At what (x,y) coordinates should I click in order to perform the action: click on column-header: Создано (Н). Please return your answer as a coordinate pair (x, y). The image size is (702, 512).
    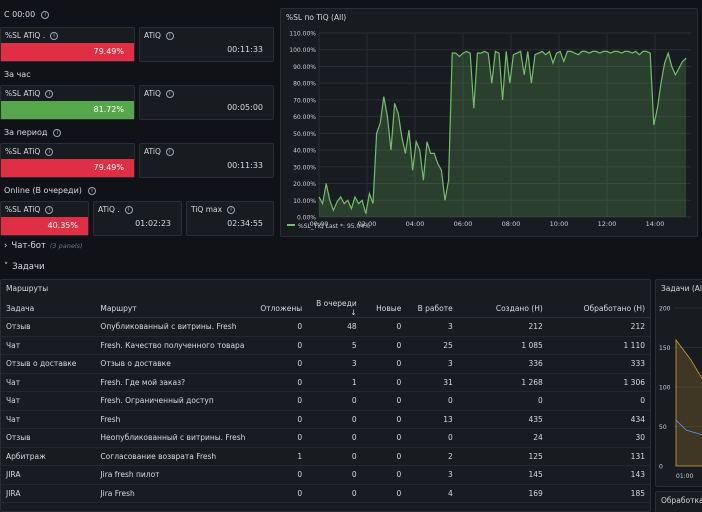
    Looking at the image, I should click on (502, 308).